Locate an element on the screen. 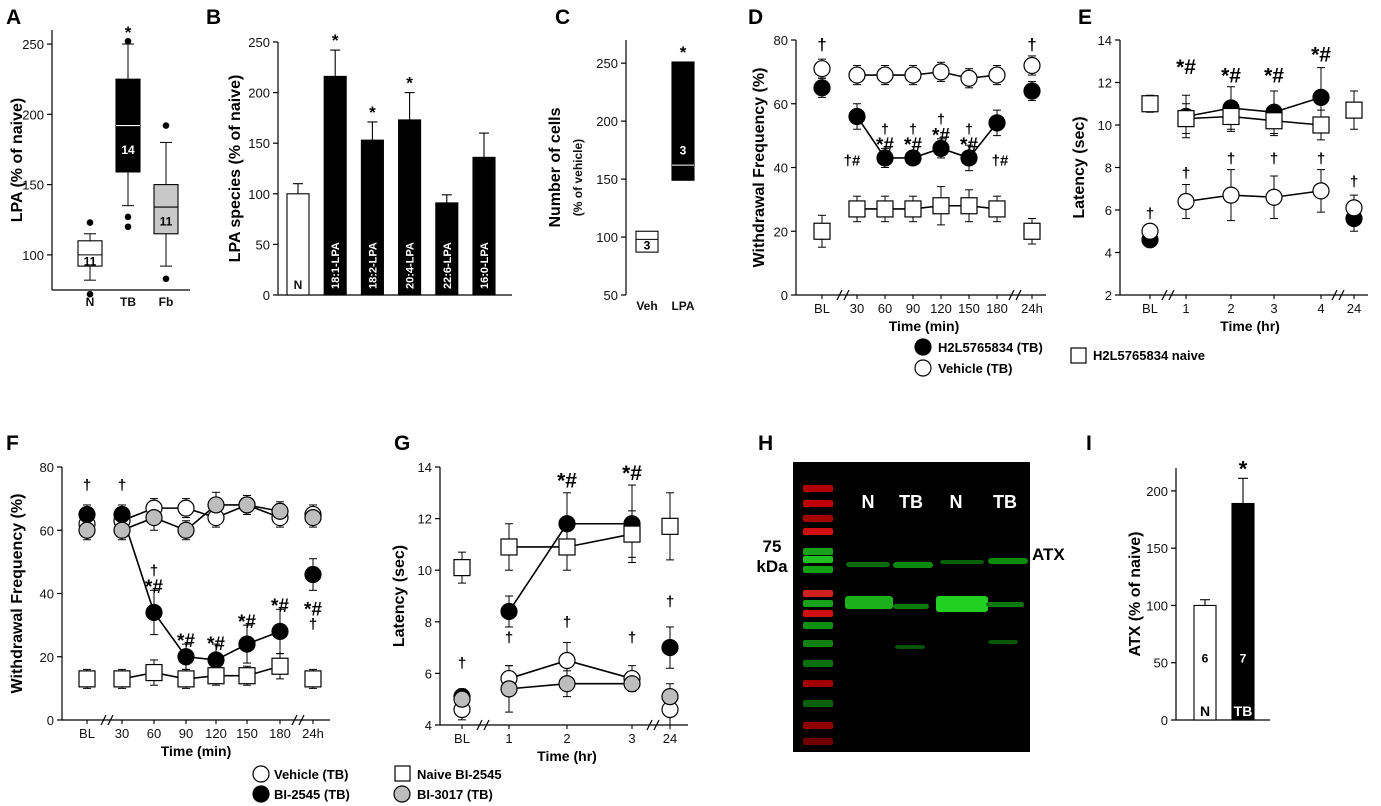 The width and height of the screenshot is (1381, 806). panel-h-western-blot: N TB N TB 75 kDa ATX is located at coordinates (910, 607).